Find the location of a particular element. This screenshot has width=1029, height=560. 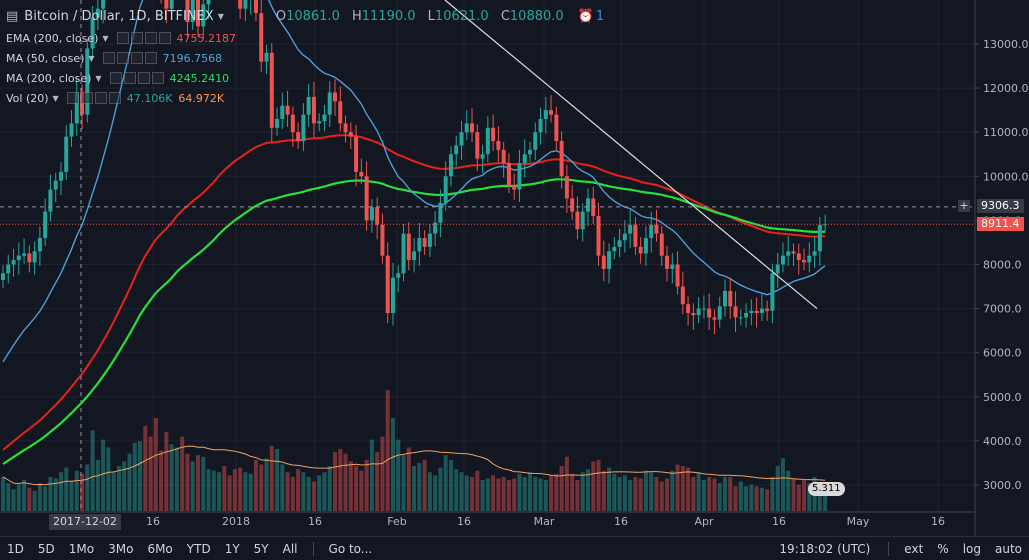

range-ytd: YTD is located at coordinates (198, 548).